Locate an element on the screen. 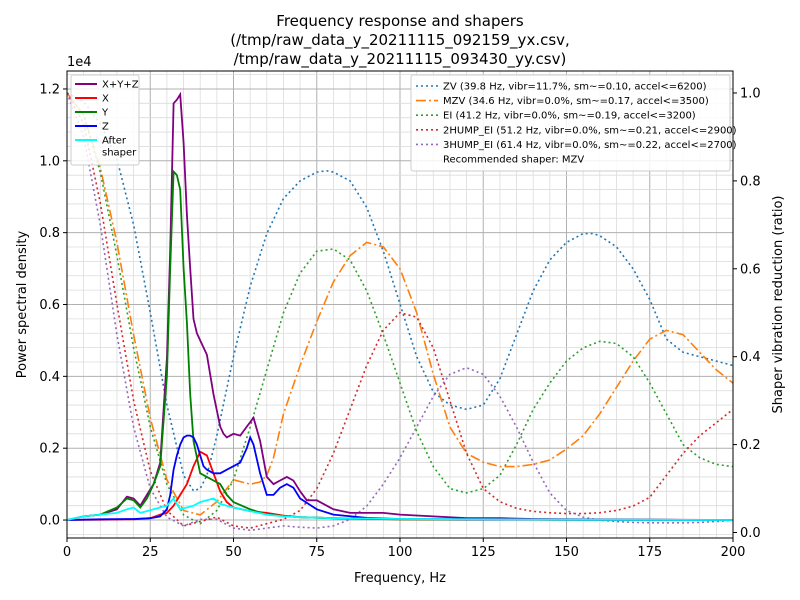  y-tick-label: 1.2 is located at coordinates (49, 89).